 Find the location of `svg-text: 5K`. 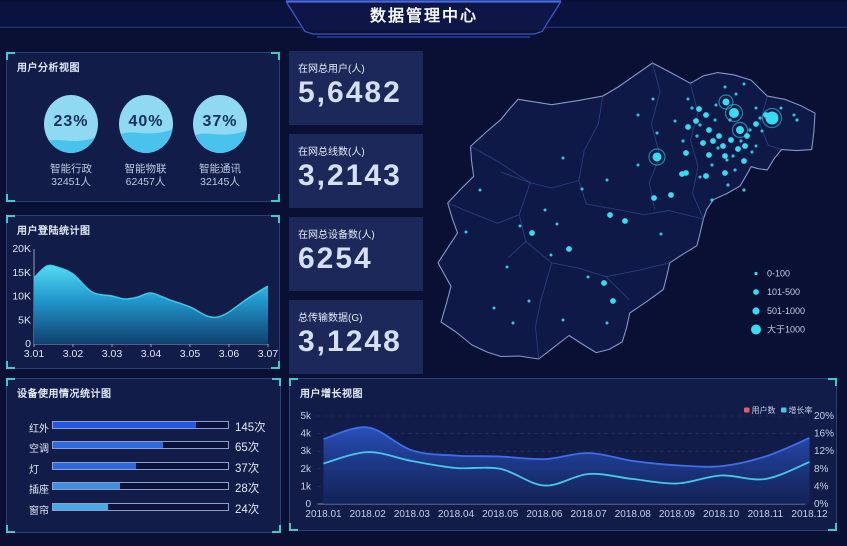

svg-text: 5K is located at coordinates (24, 320).